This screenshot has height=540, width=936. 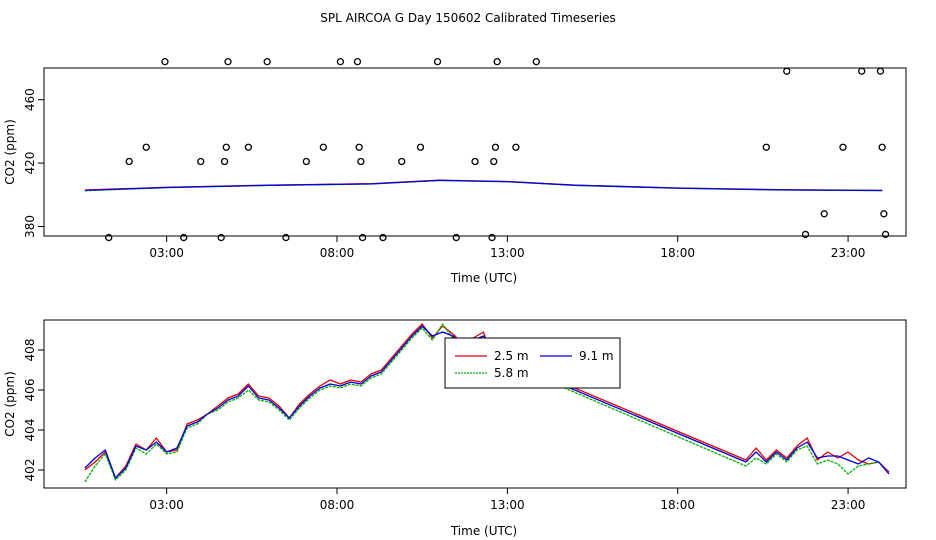 I want to click on legend: 2.5 m 5.8 m 9.1 m, so click(x=532, y=363).